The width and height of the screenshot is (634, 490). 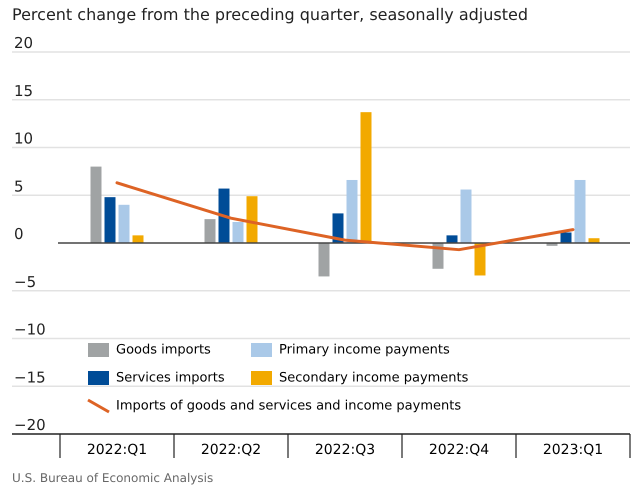 I want to click on y-tick-label: 0, so click(x=19, y=234).